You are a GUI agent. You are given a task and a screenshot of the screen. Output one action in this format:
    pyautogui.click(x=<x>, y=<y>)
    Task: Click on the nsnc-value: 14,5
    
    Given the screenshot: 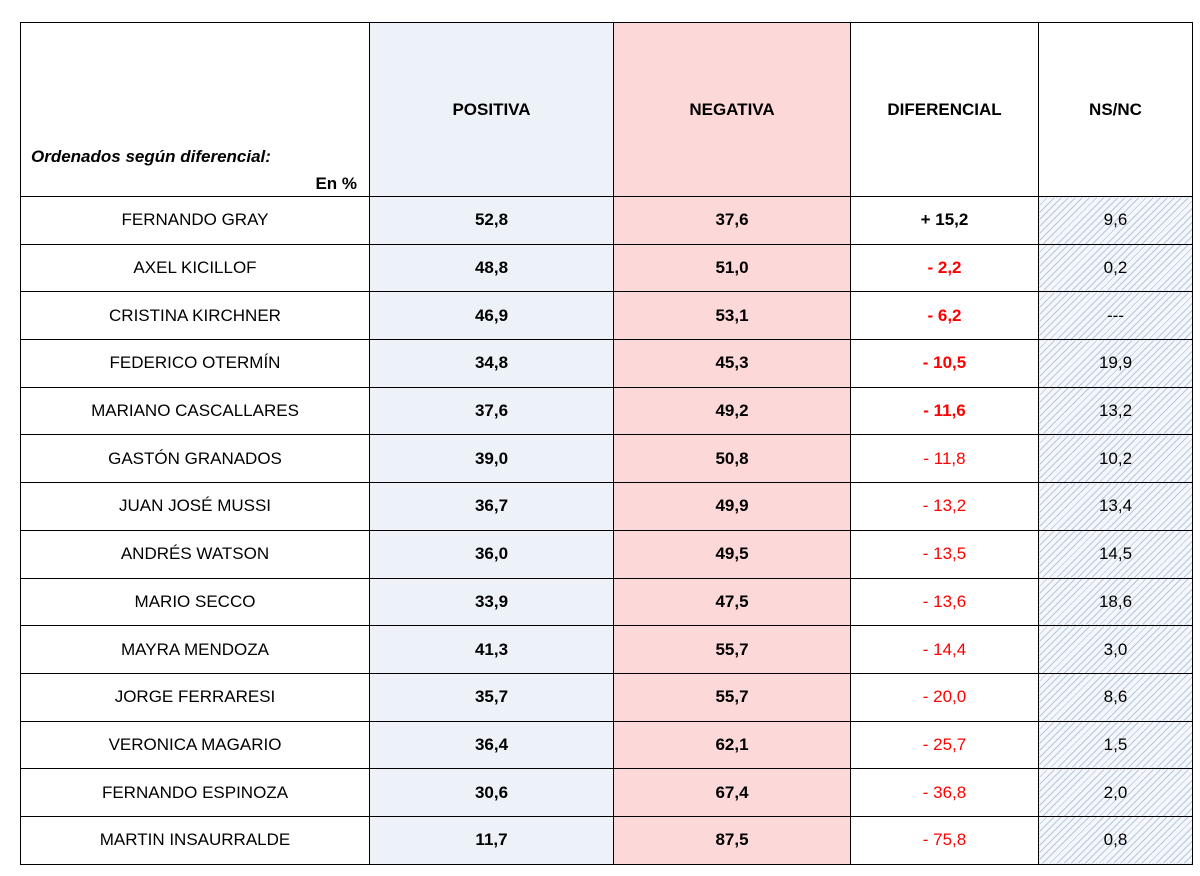 What is the action you would take?
    pyautogui.click(x=1115, y=554)
    